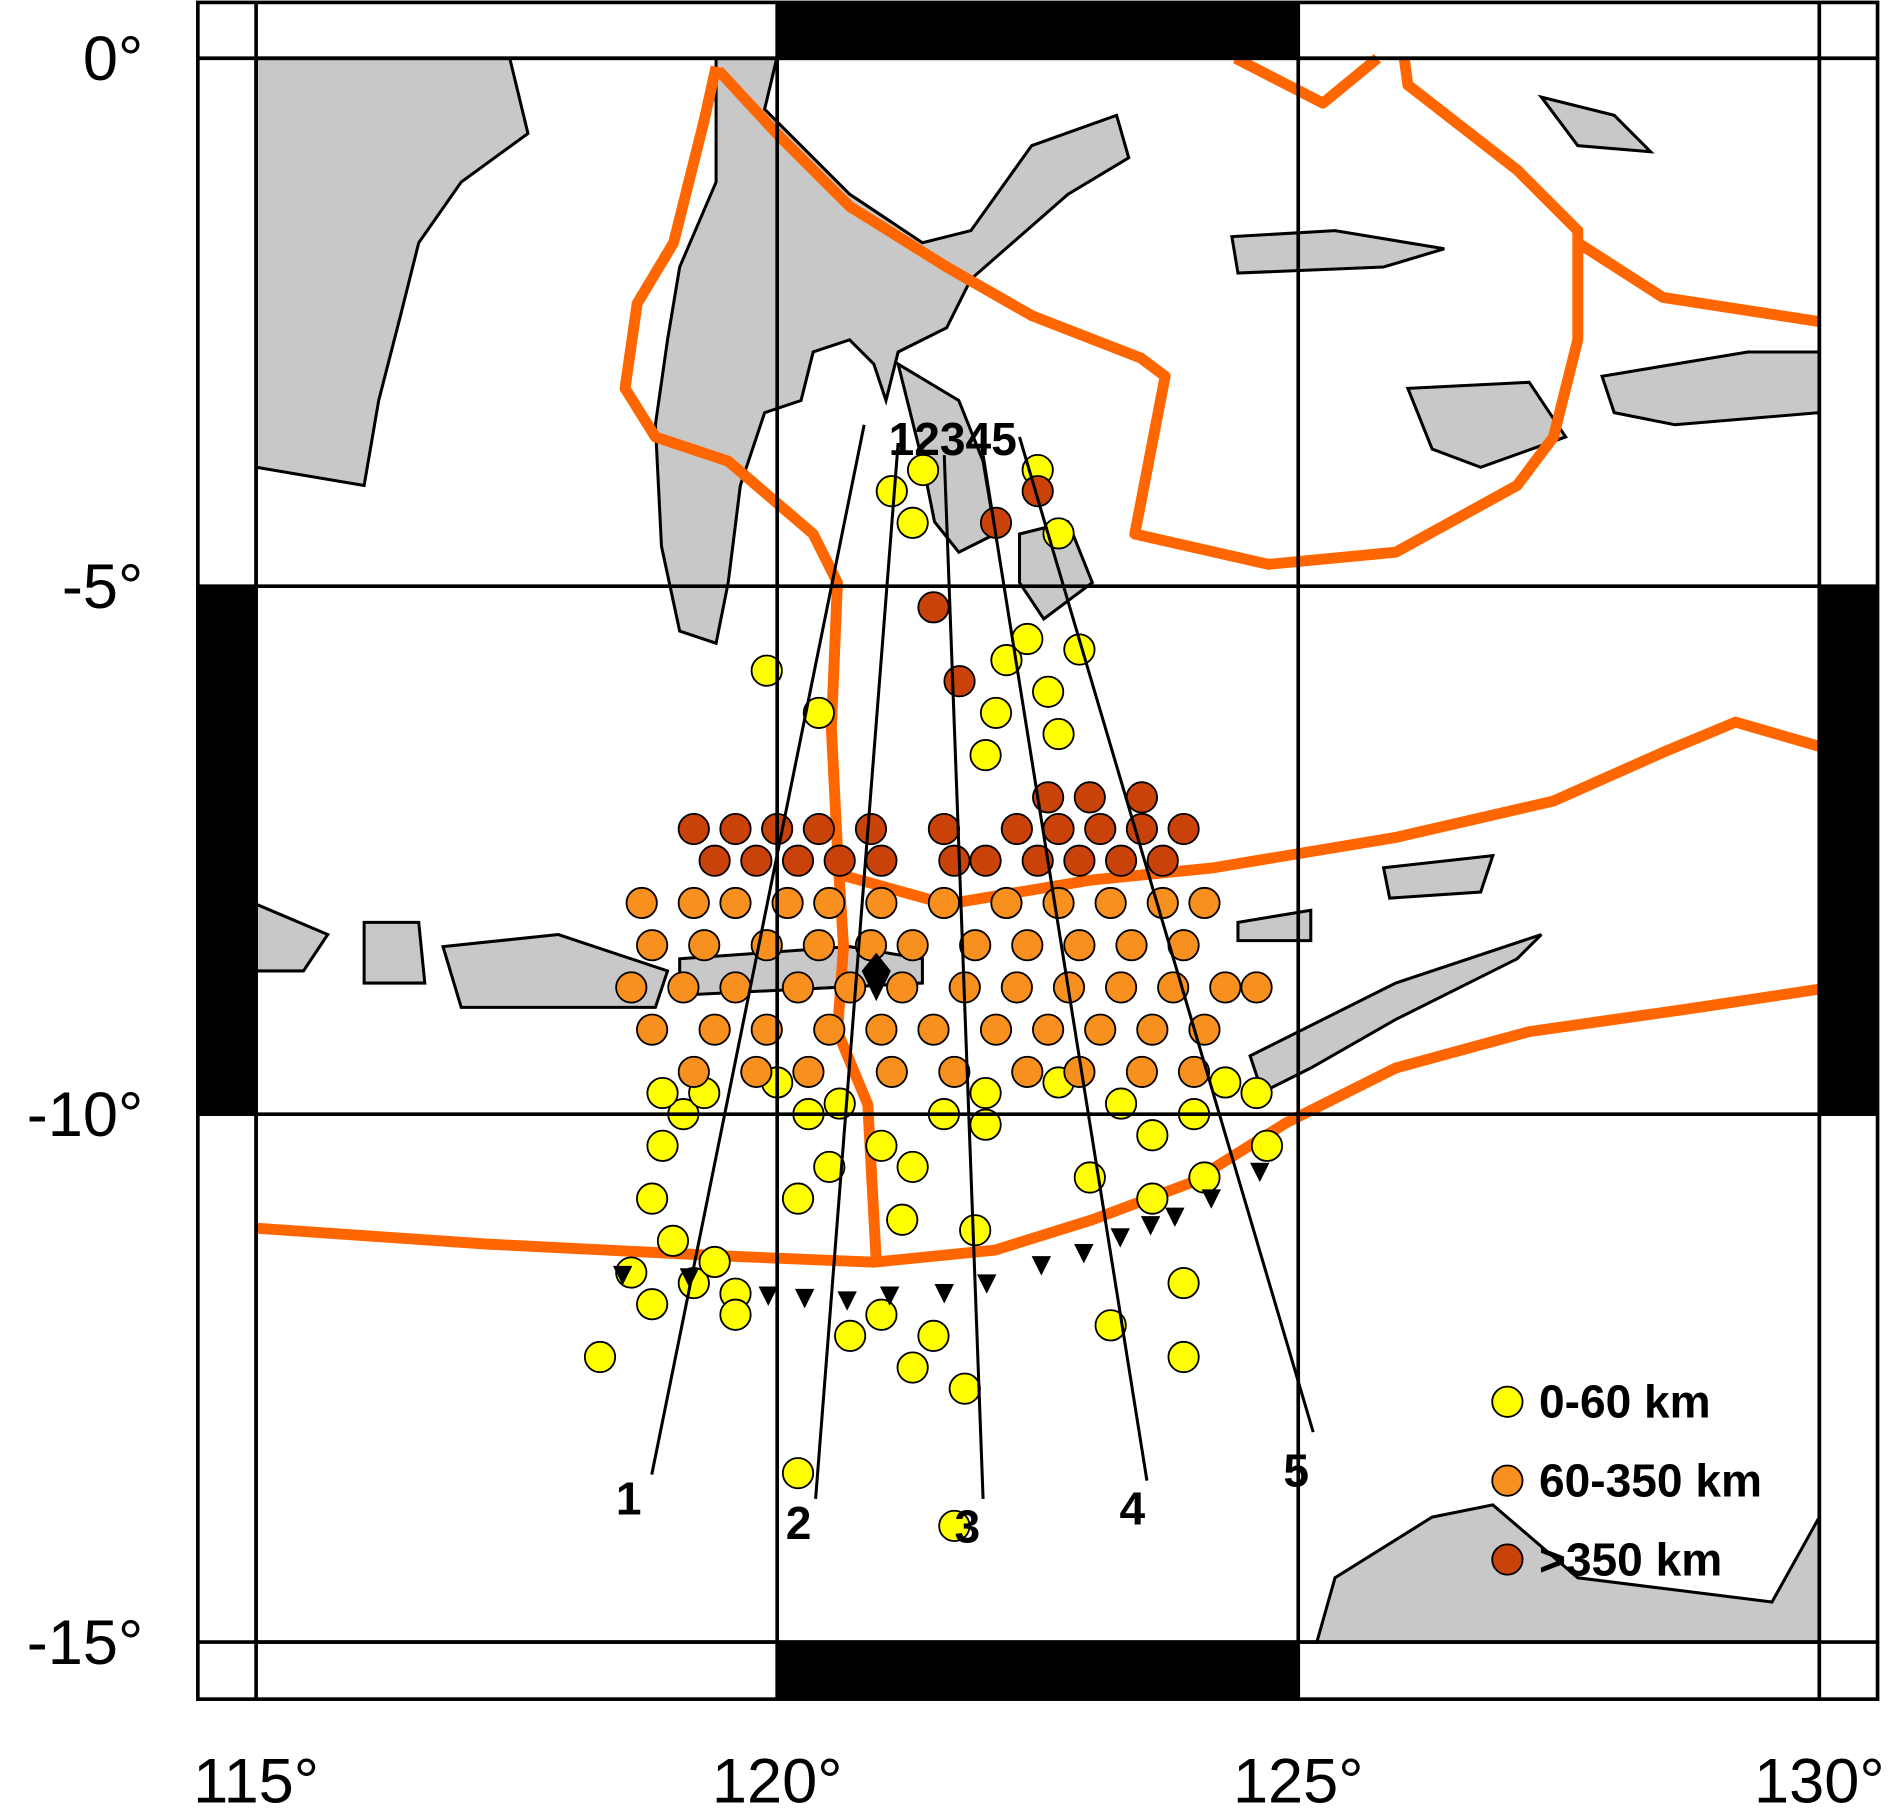  What do you see at coordinates (113, 59) in the screenshot?
I see `y-tick-label: 0°` at bounding box center [113, 59].